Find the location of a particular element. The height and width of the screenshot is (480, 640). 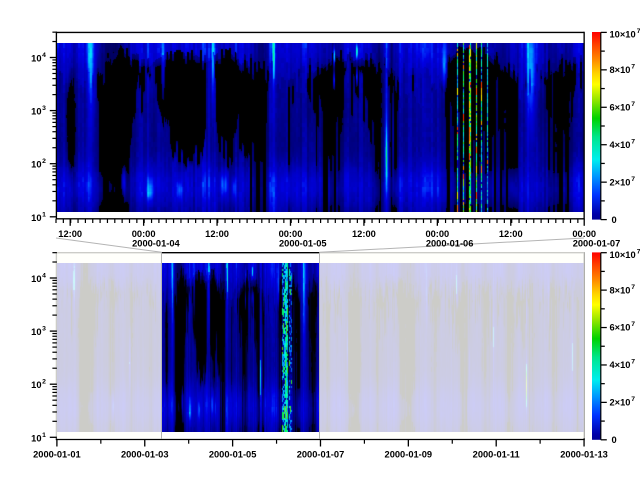

svg-text: 2000-01-09 is located at coordinates (409, 455).